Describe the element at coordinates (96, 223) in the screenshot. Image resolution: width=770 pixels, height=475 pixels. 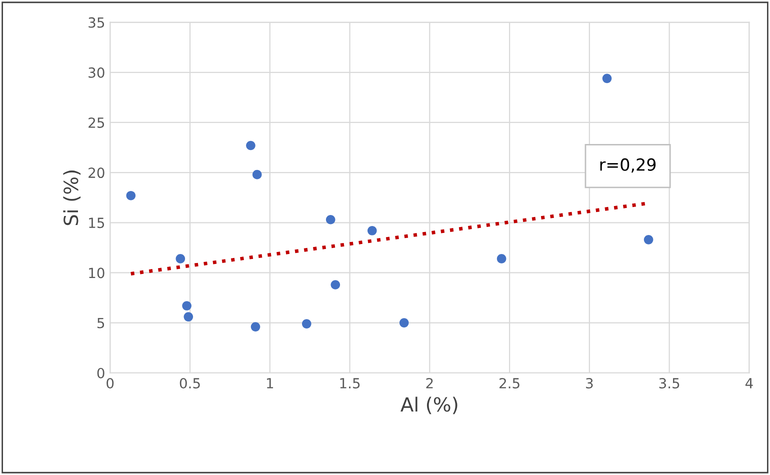
I see `y-tick-label: 15` at that location.